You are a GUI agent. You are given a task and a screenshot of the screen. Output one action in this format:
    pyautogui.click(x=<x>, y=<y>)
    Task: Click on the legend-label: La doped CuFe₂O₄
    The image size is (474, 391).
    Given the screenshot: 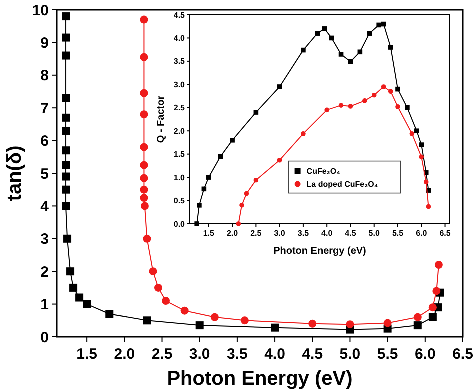 What is the action you would take?
    pyautogui.click(x=342, y=185)
    